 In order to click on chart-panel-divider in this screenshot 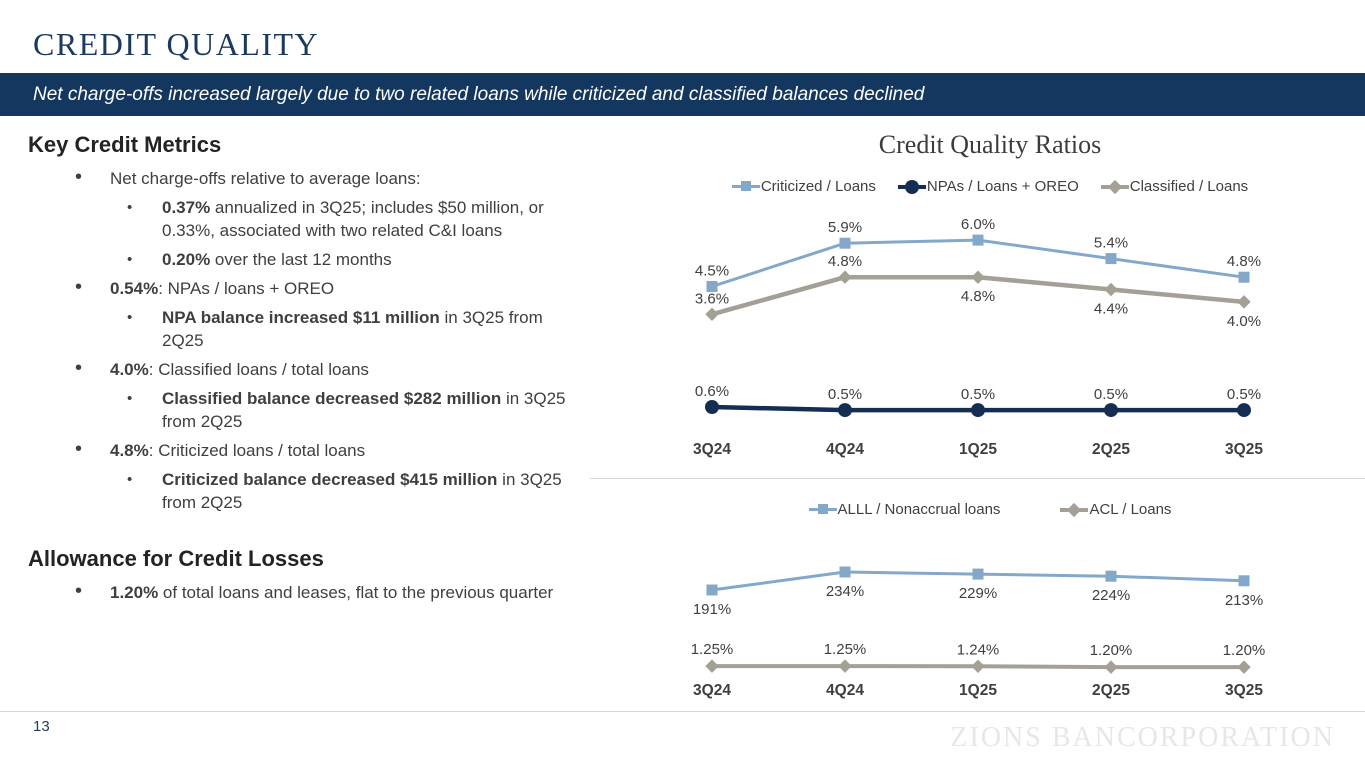, I will do `click(977, 478)`.